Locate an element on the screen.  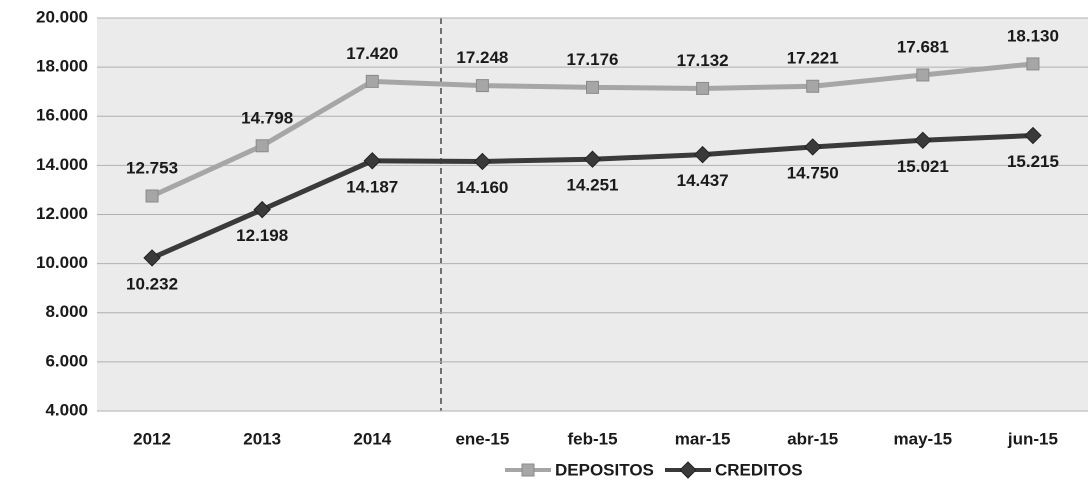
x-tick-label: ene-15 is located at coordinates (482, 438).